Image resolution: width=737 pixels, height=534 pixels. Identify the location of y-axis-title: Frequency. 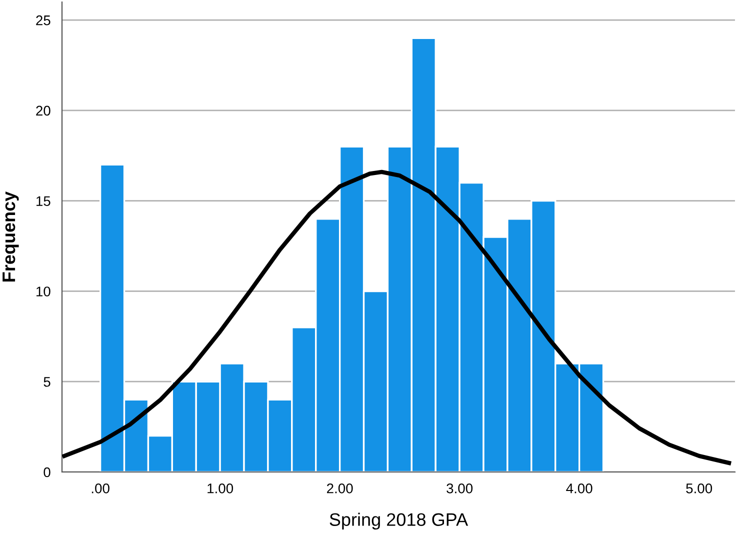
(10, 236).